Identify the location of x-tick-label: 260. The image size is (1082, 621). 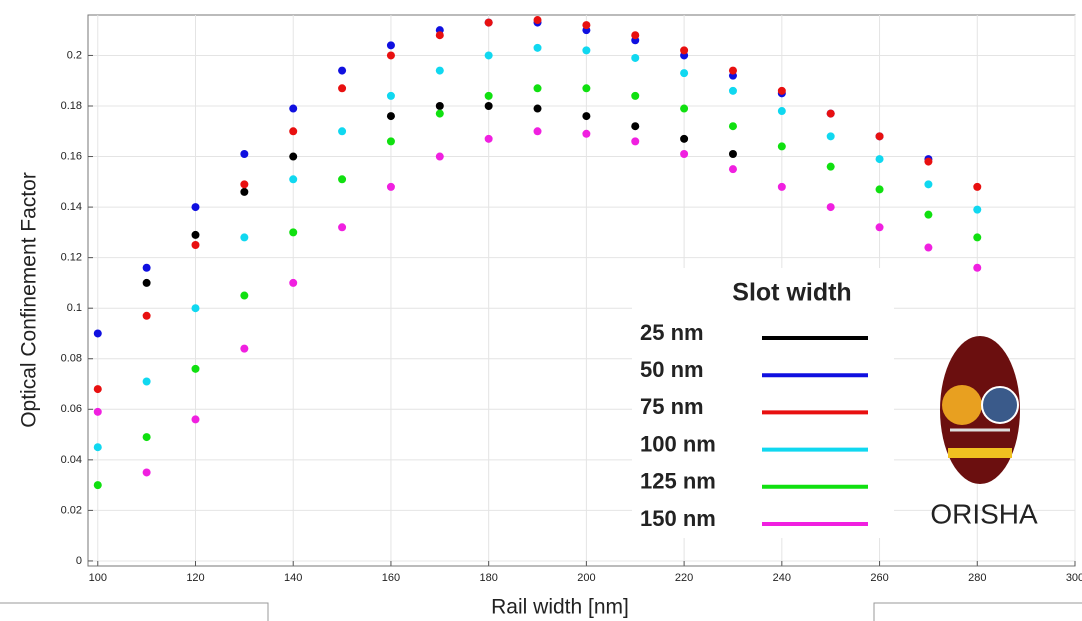
(879, 578).